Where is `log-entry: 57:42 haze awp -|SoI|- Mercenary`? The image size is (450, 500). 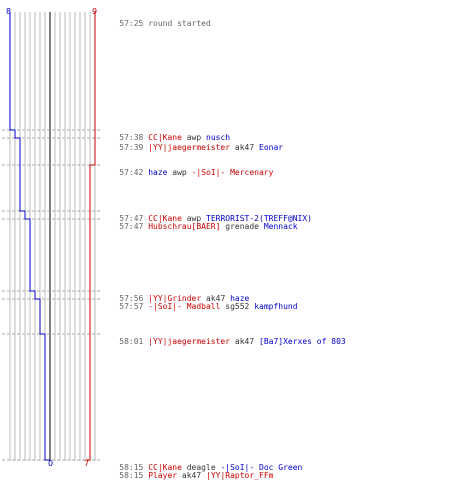 log-entry: 57:42 haze awp -|SoI|- Mercenary is located at coordinates (186, 173).